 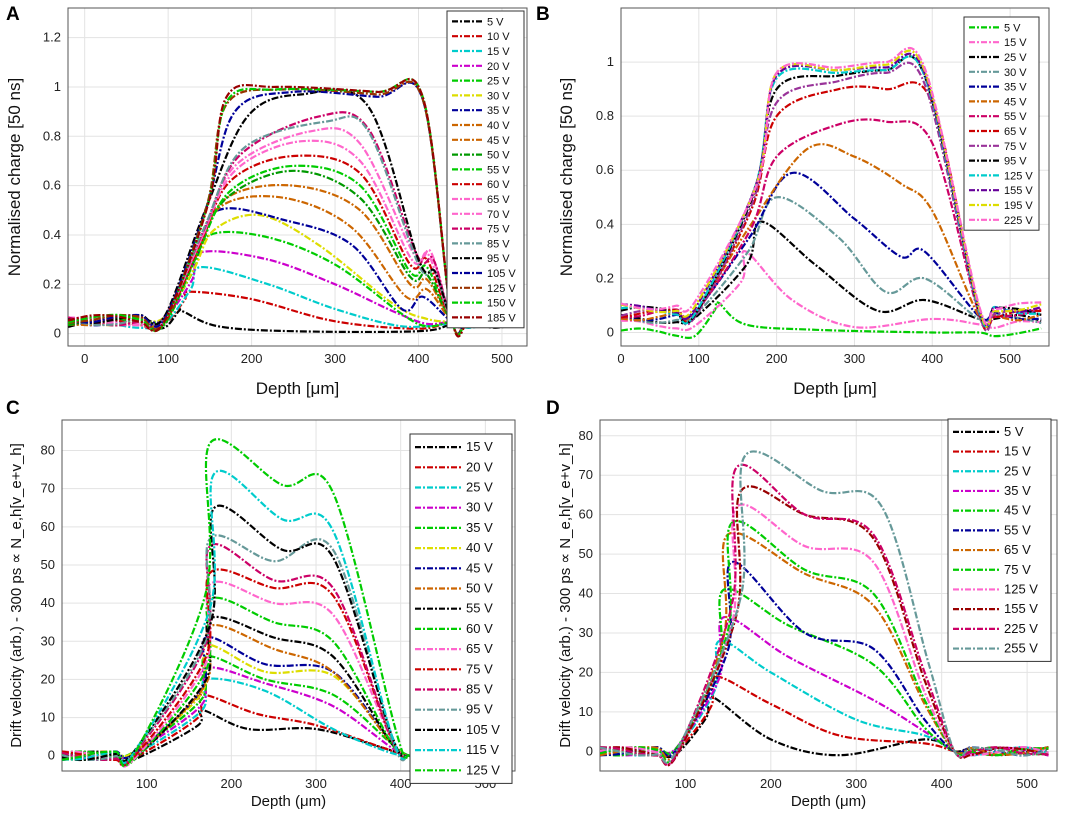 I want to click on chart-a-legend-label: 125 V, so click(x=501, y=289).